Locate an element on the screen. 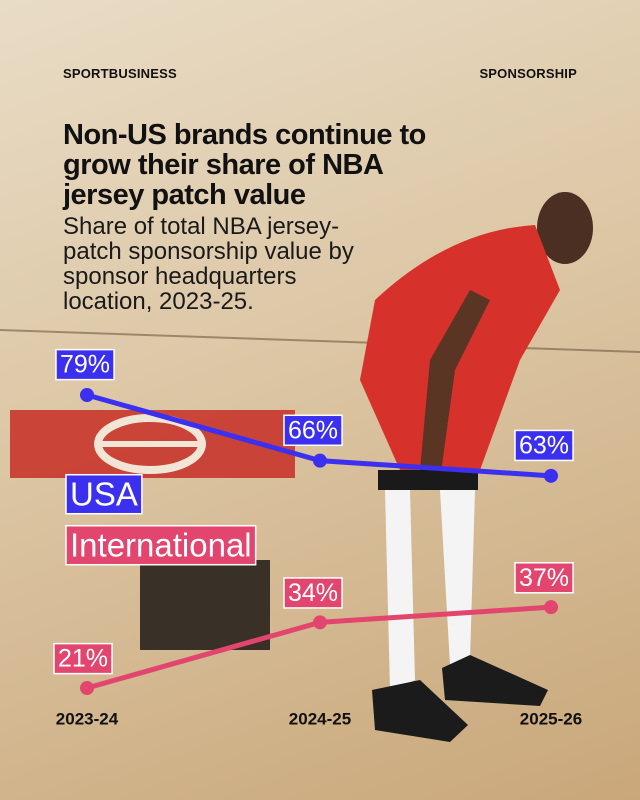 The image size is (640, 800). value-label: 63% is located at coordinates (544, 445).